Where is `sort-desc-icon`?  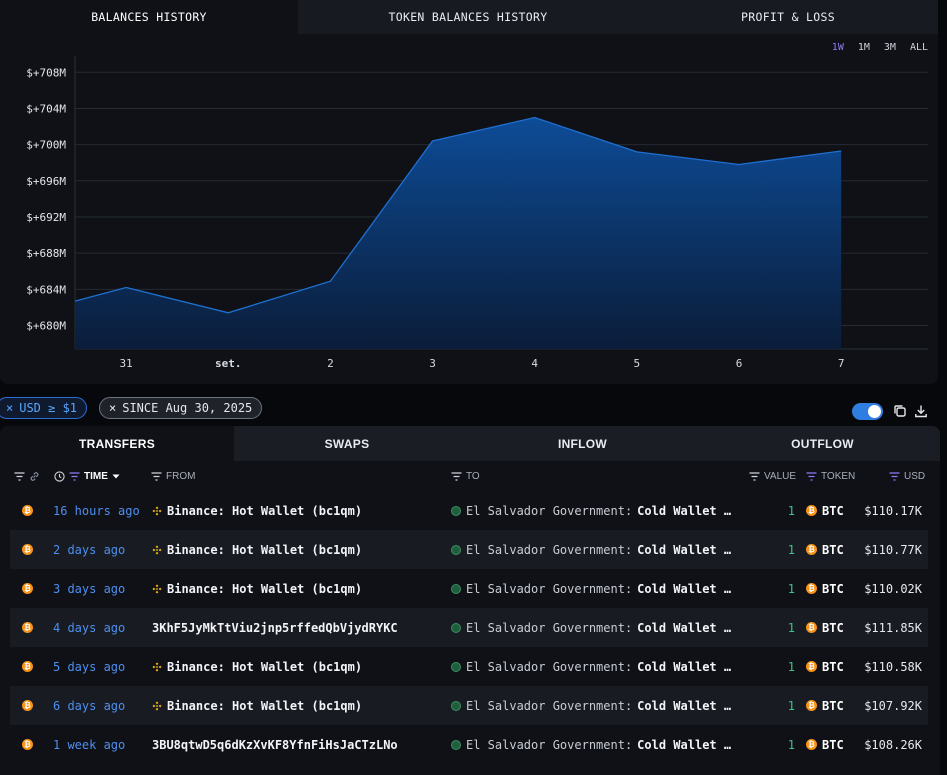 sort-desc-icon is located at coordinates (116, 476).